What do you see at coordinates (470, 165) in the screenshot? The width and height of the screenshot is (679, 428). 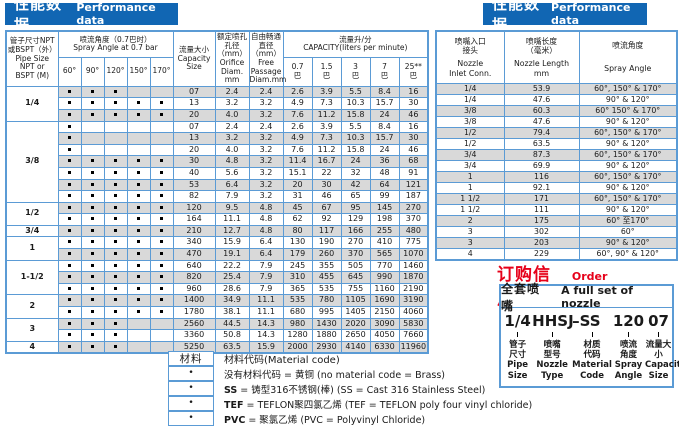 I see `inlet-conn-cell: 3/4` at bounding box center [470, 165].